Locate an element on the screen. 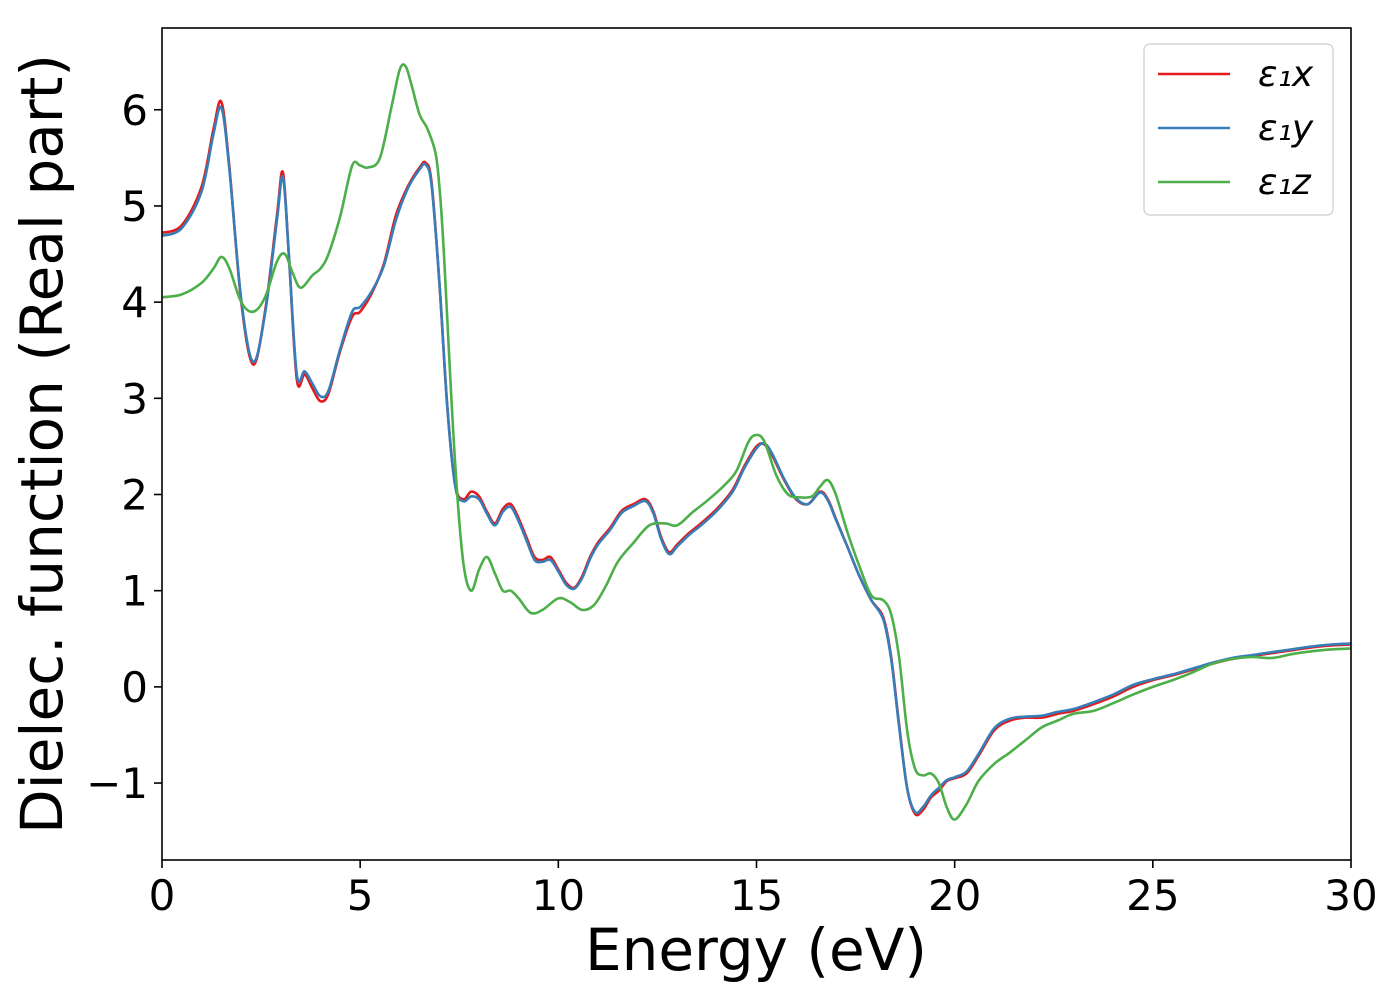  x-tick-label: 20 is located at coordinates (954, 895).